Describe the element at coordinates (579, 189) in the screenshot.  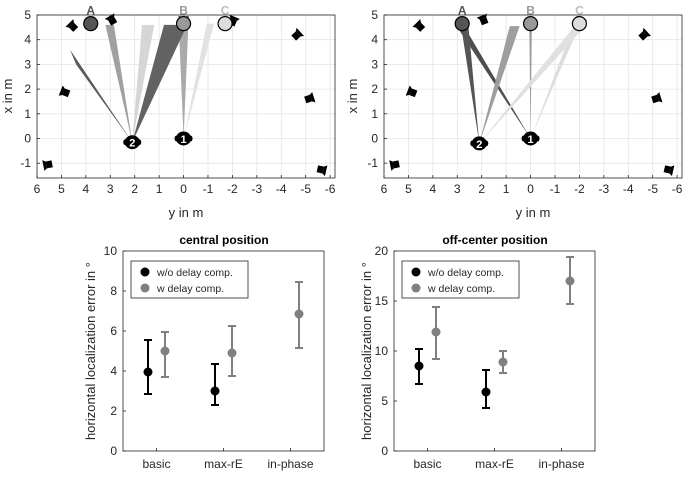
I see `x-tick-label: -2` at that location.